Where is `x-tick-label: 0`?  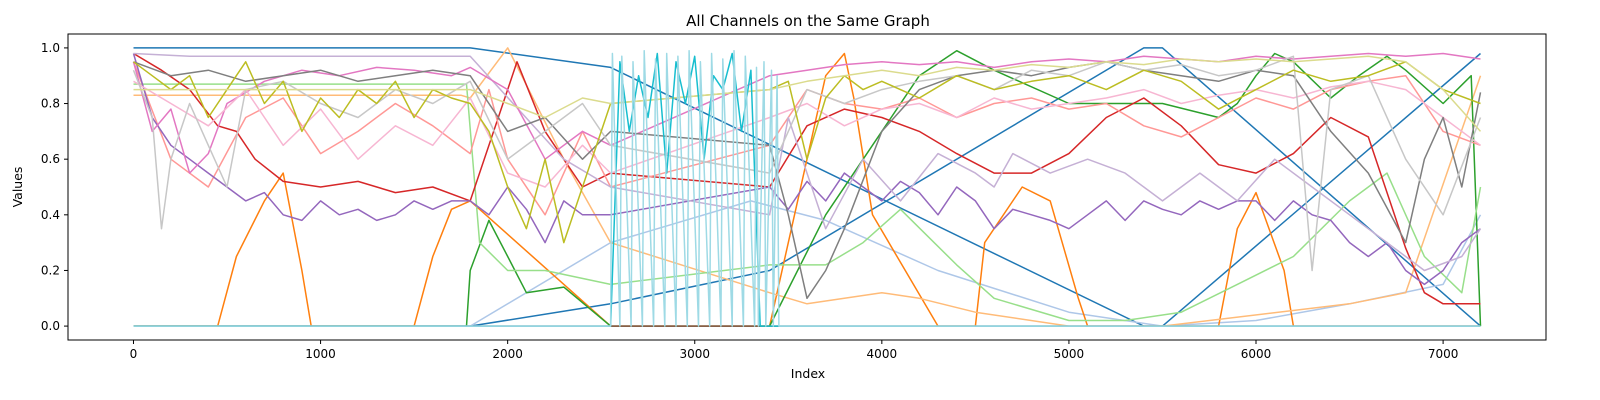 x-tick-label: 0 is located at coordinates (134, 354).